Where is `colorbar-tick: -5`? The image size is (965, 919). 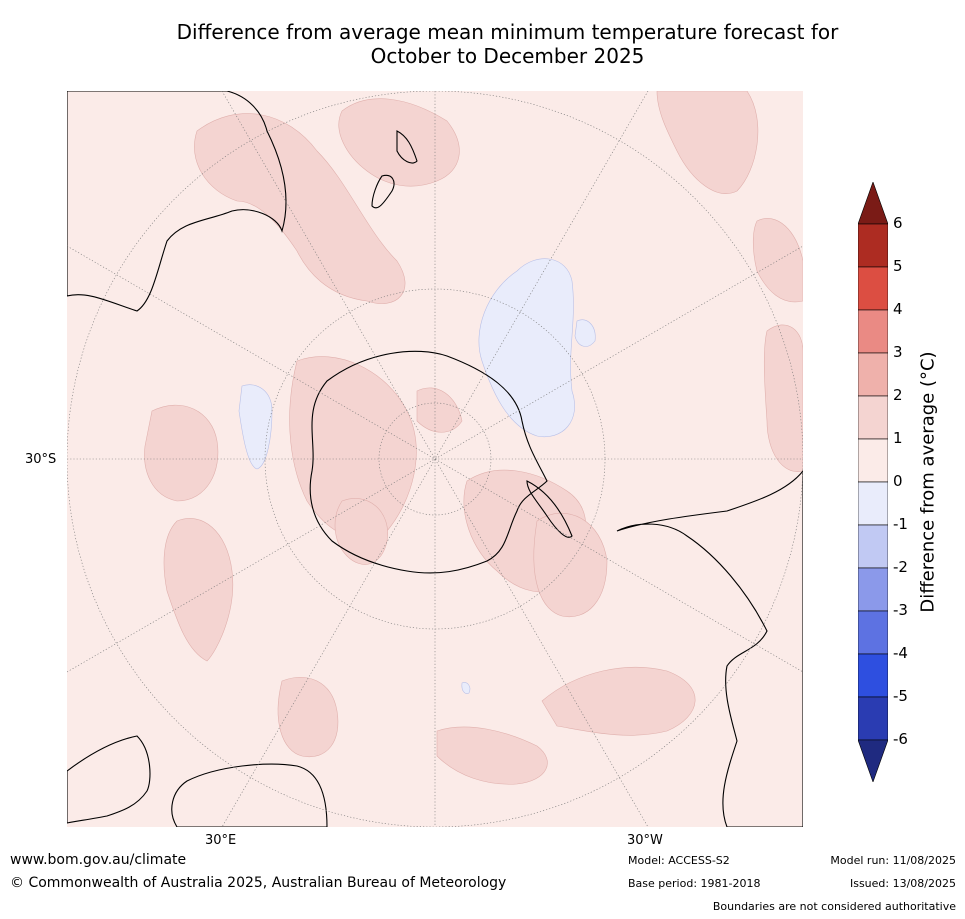
colorbar-tick: -5 is located at coordinates (900, 696).